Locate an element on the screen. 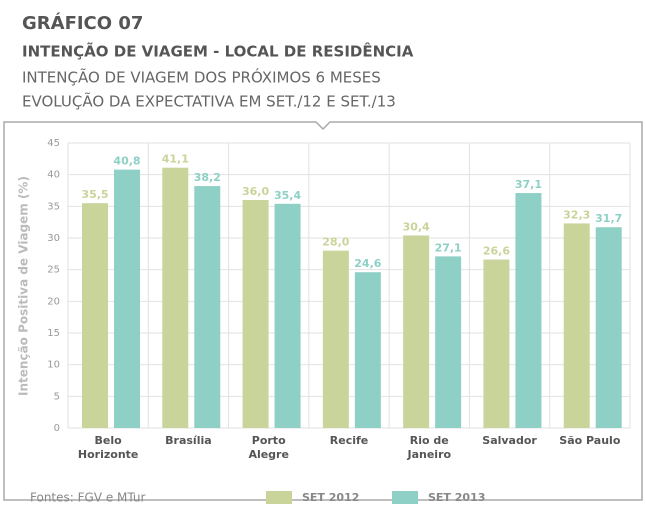 The height and width of the screenshot is (514, 646). y-tick-label: 10 is located at coordinates (53, 365).